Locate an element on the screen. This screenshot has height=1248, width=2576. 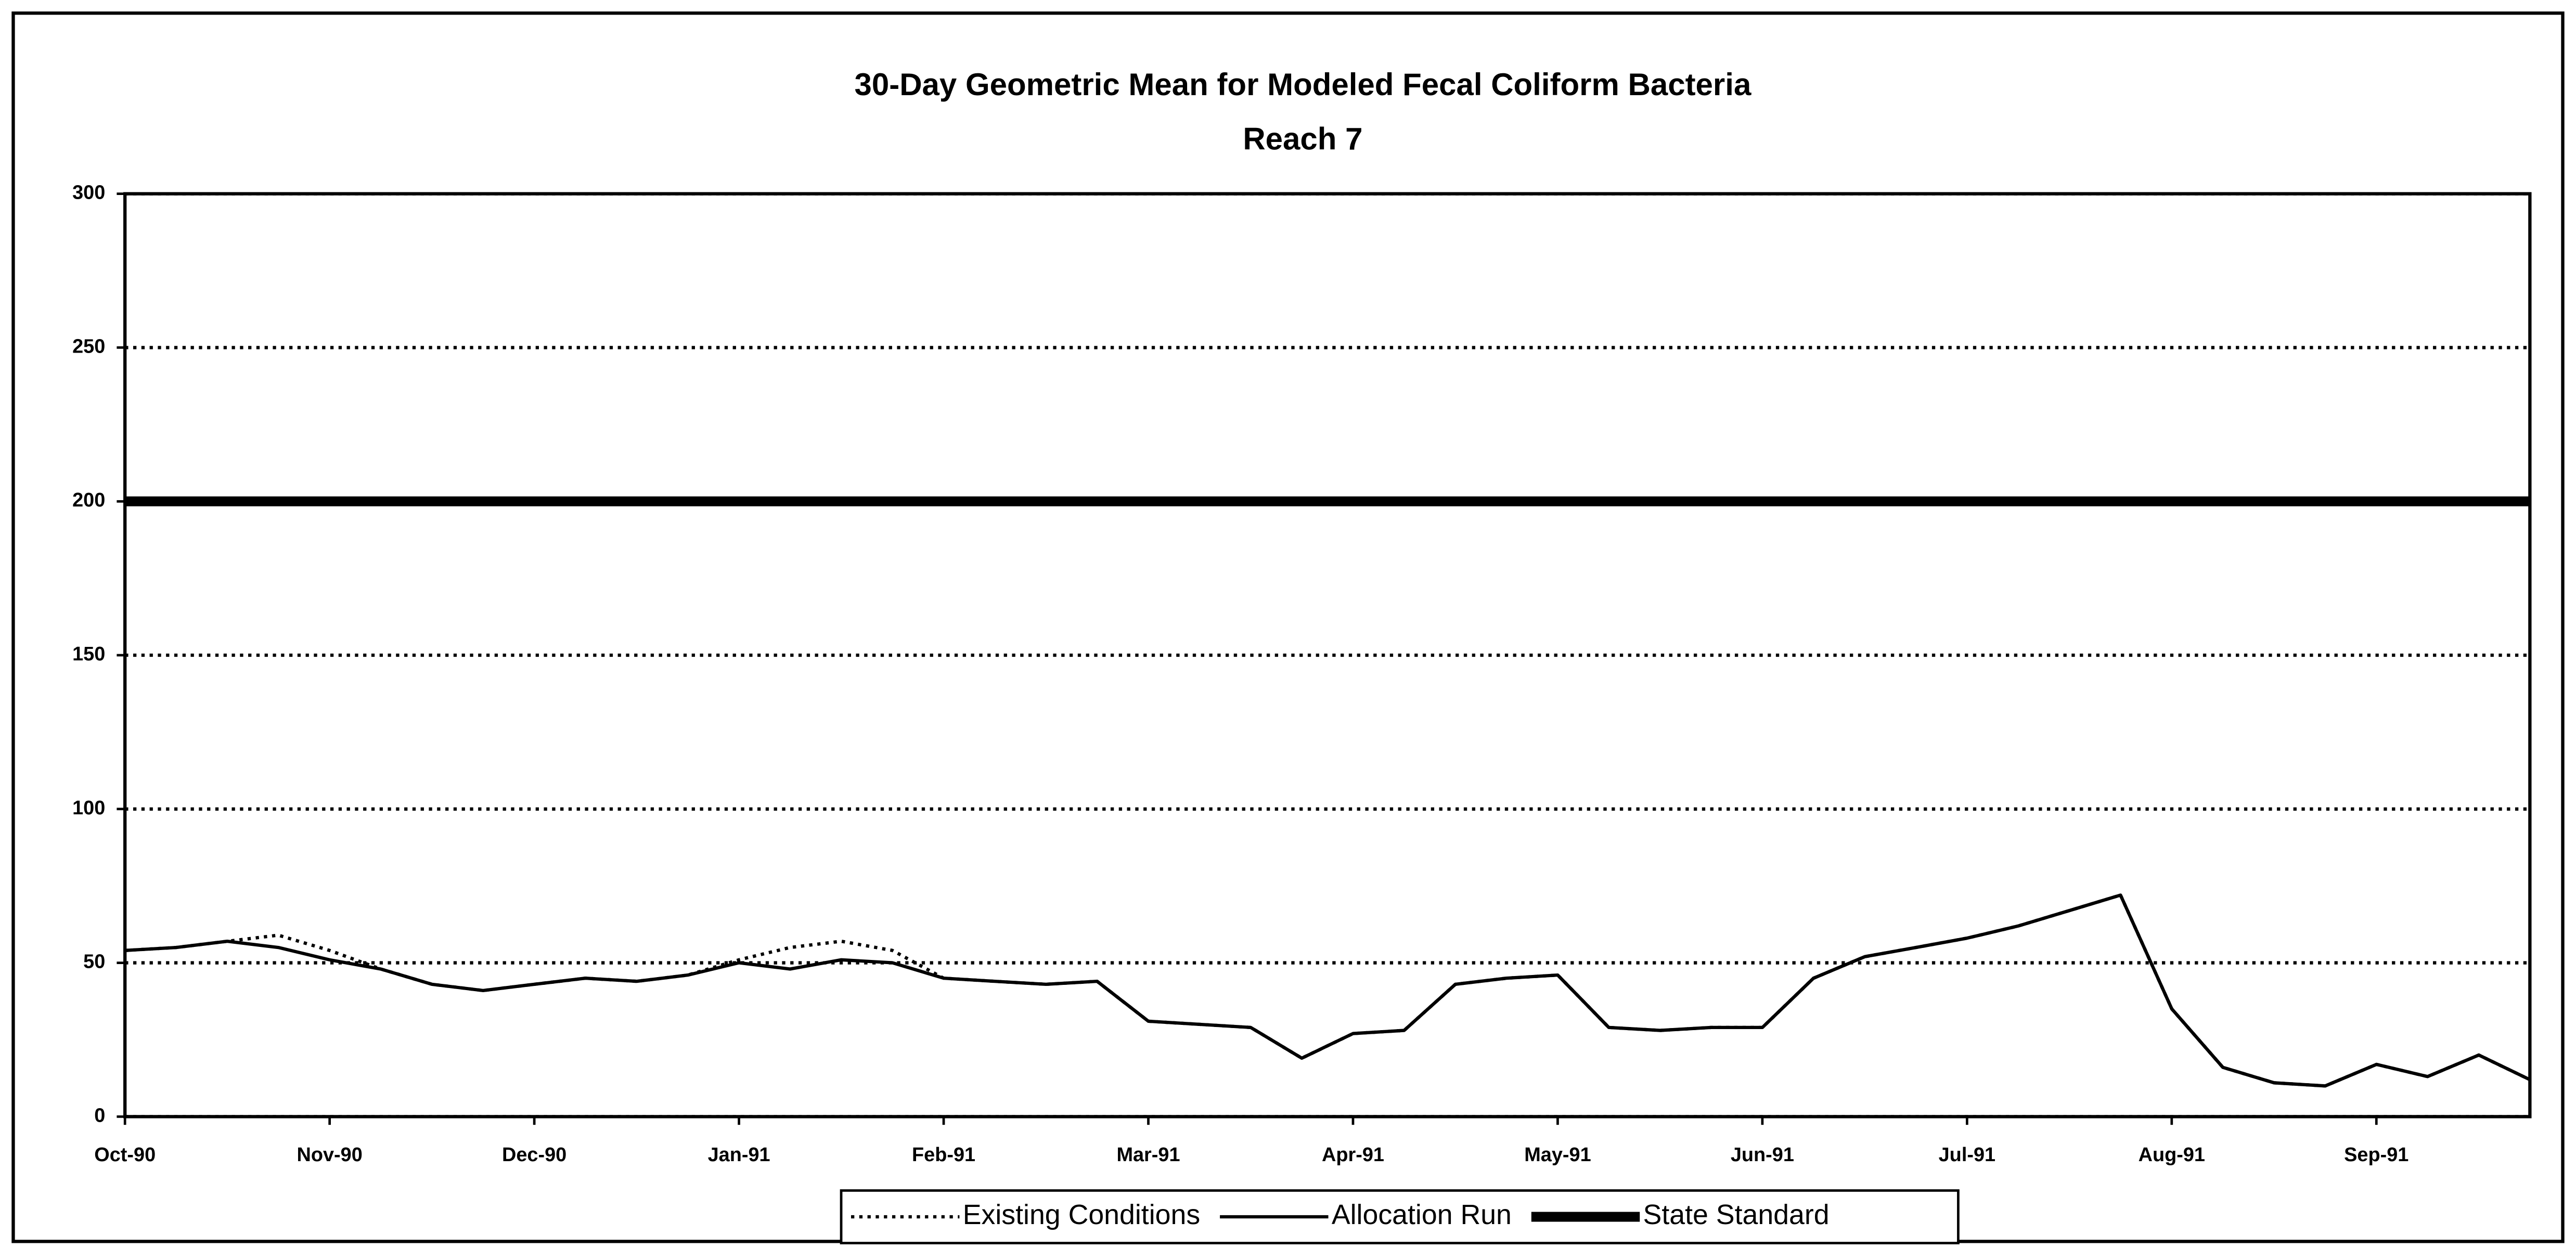
y-tick-label: 300 is located at coordinates (88, 193).